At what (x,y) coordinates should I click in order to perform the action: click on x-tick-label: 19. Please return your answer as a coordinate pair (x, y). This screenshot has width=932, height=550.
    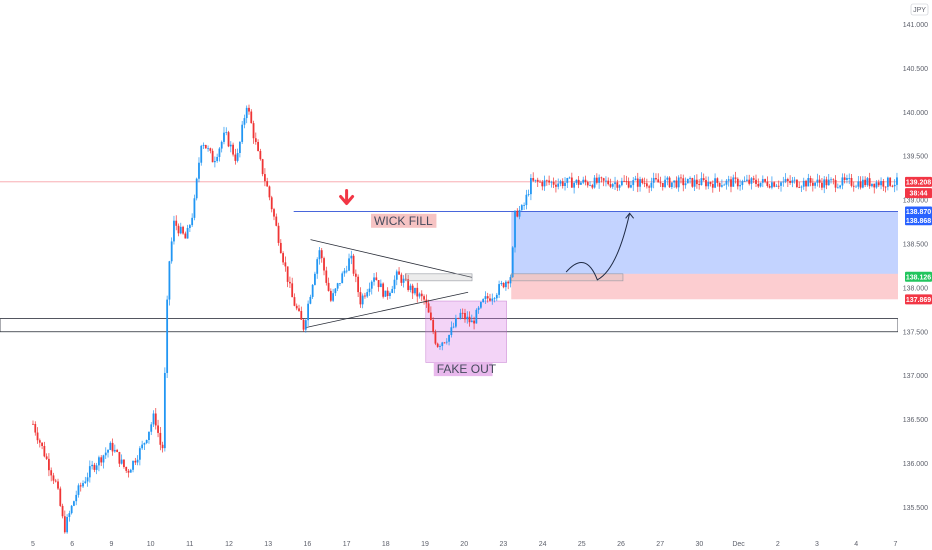
    Looking at the image, I should click on (425, 544).